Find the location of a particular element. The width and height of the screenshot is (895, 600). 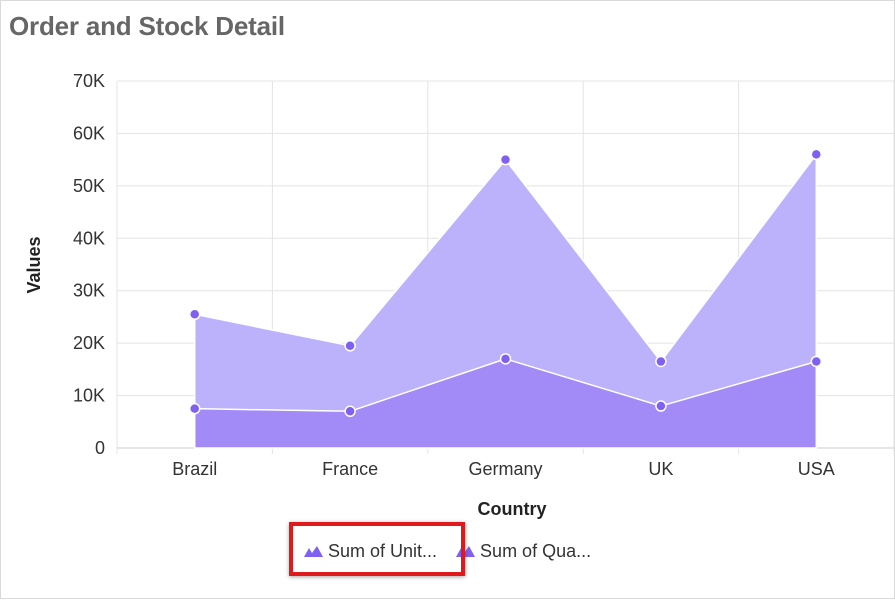

data-point-s1-brazil is located at coordinates (194, 314).